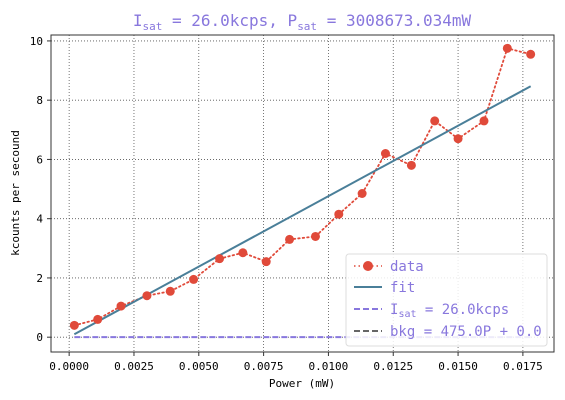 This screenshot has width=565, height=400. What do you see at coordinates (39, 337) in the screenshot?
I see `y-tick-label: 0` at bounding box center [39, 337].